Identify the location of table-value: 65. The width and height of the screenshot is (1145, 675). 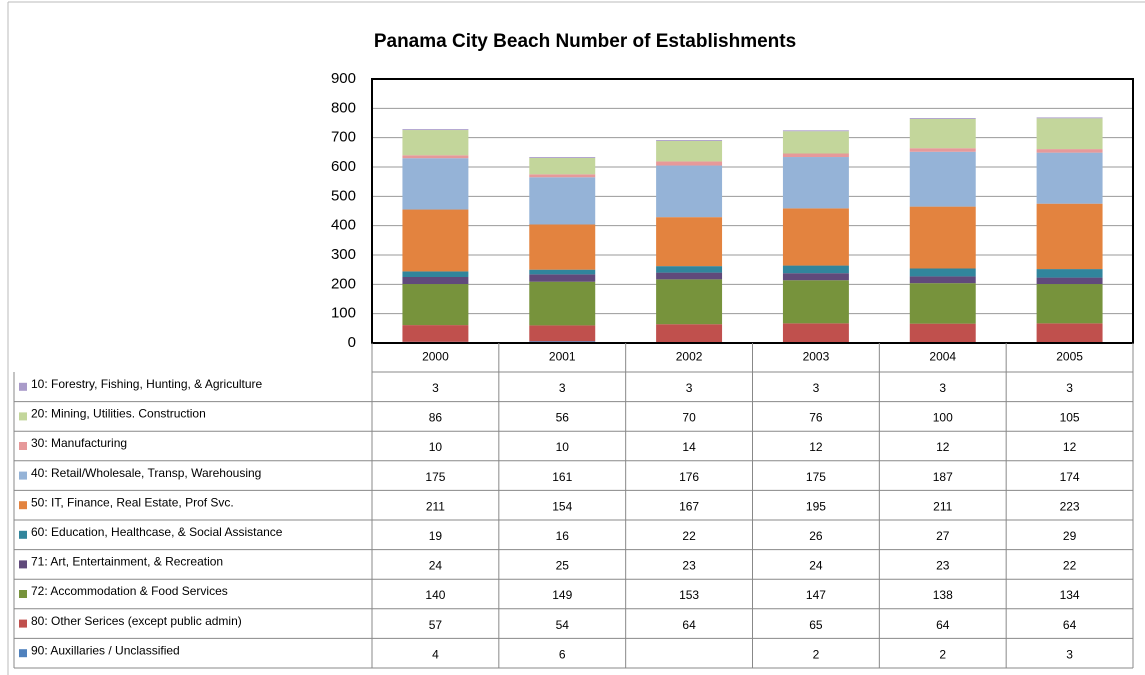
(816, 625).